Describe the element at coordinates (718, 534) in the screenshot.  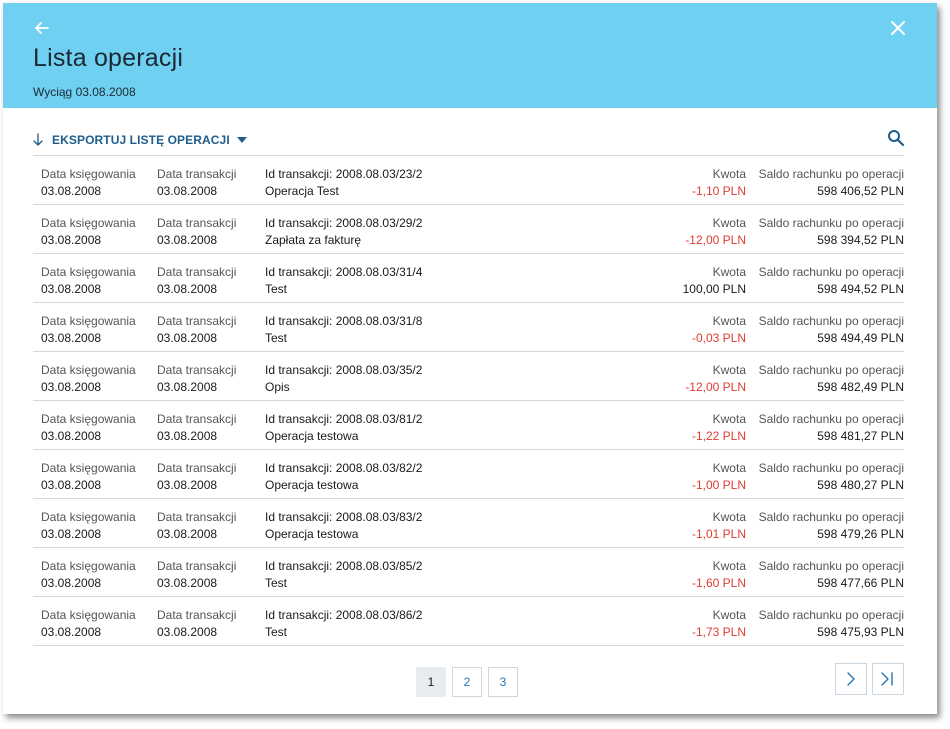
I see `amount-value: -1,01 PLN` at that location.